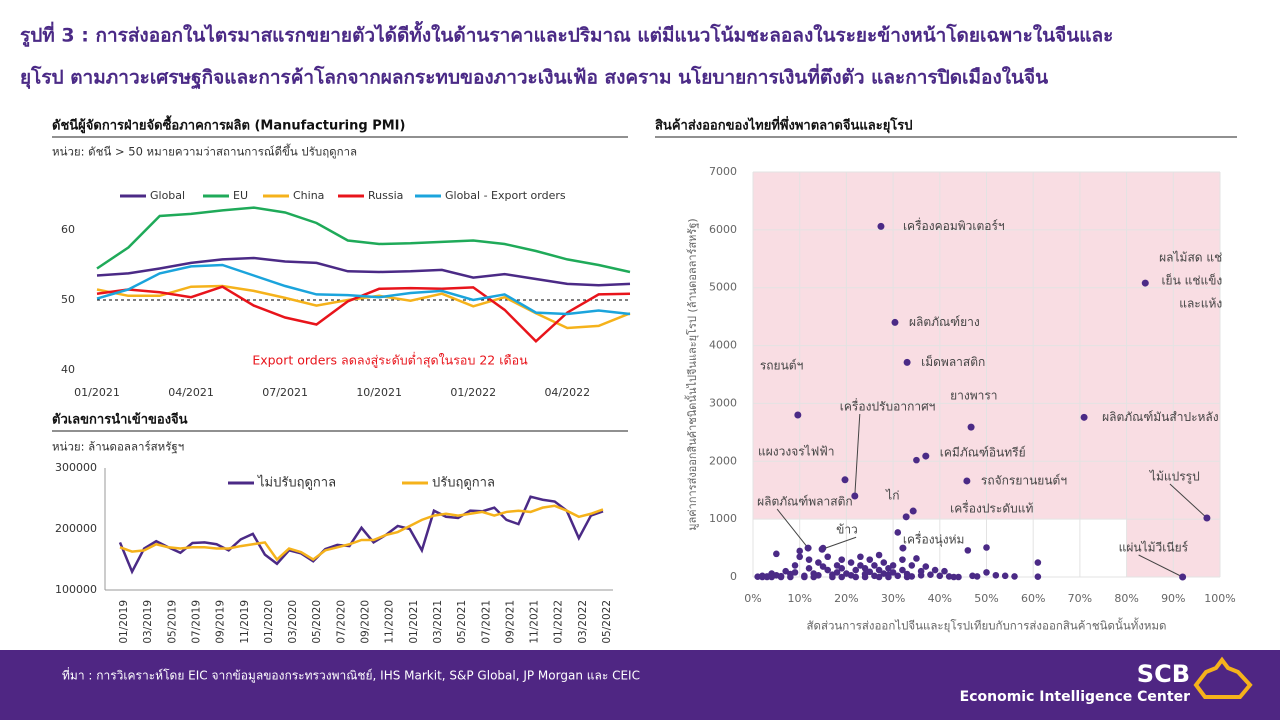 This screenshot has height=720, width=1280. What do you see at coordinates (296, 483) in the screenshot?
I see `legend-label: ไม่ปรับฤดูกาล` at bounding box center [296, 483].